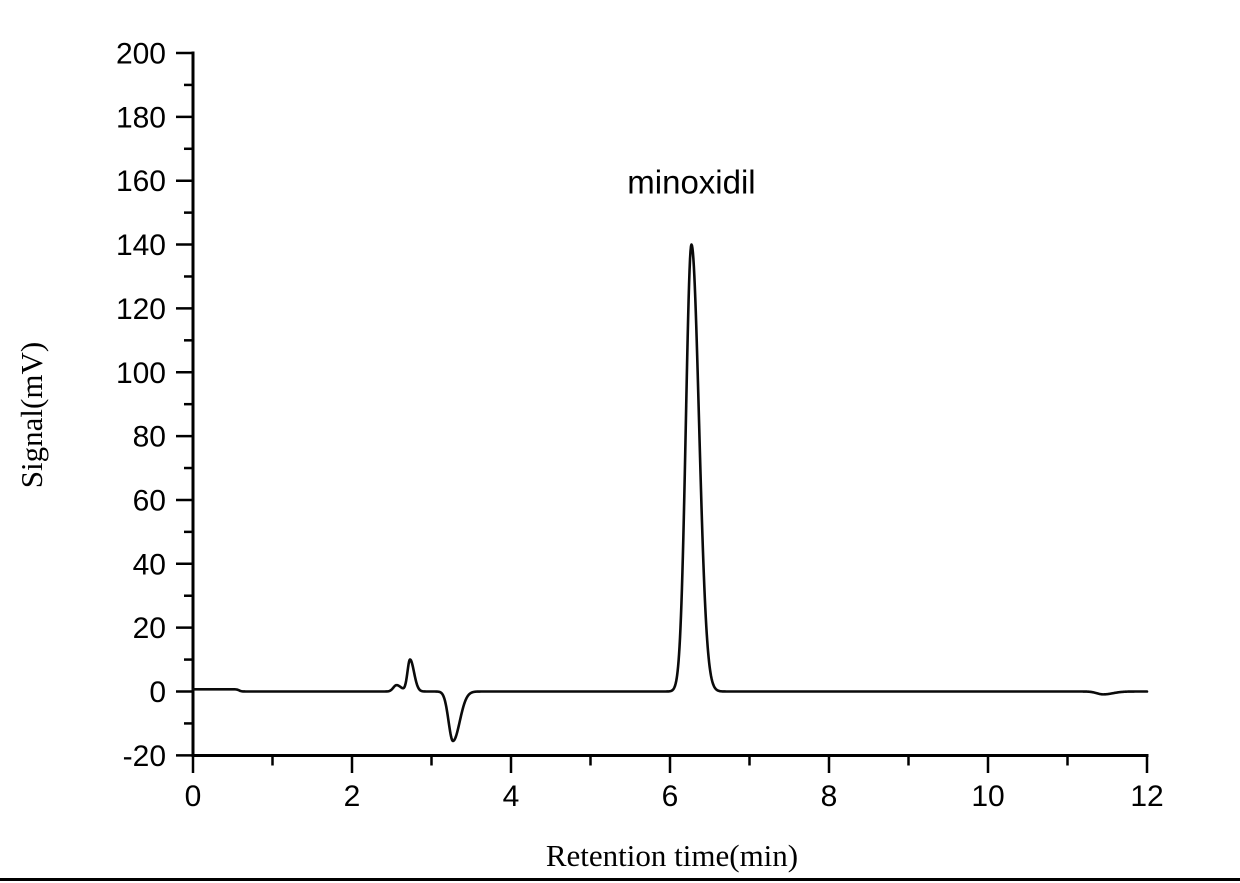 This screenshot has width=1240, height=883. What do you see at coordinates (149, 564) in the screenshot?
I see `y-tick-label: 40` at bounding box center [149, 564].